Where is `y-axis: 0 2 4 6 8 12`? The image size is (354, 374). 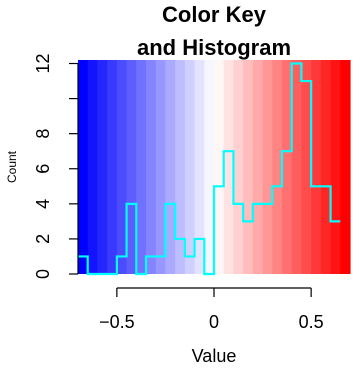
y-axis: 0 2 4 6 8 12 is located at coordinates (55, 166).